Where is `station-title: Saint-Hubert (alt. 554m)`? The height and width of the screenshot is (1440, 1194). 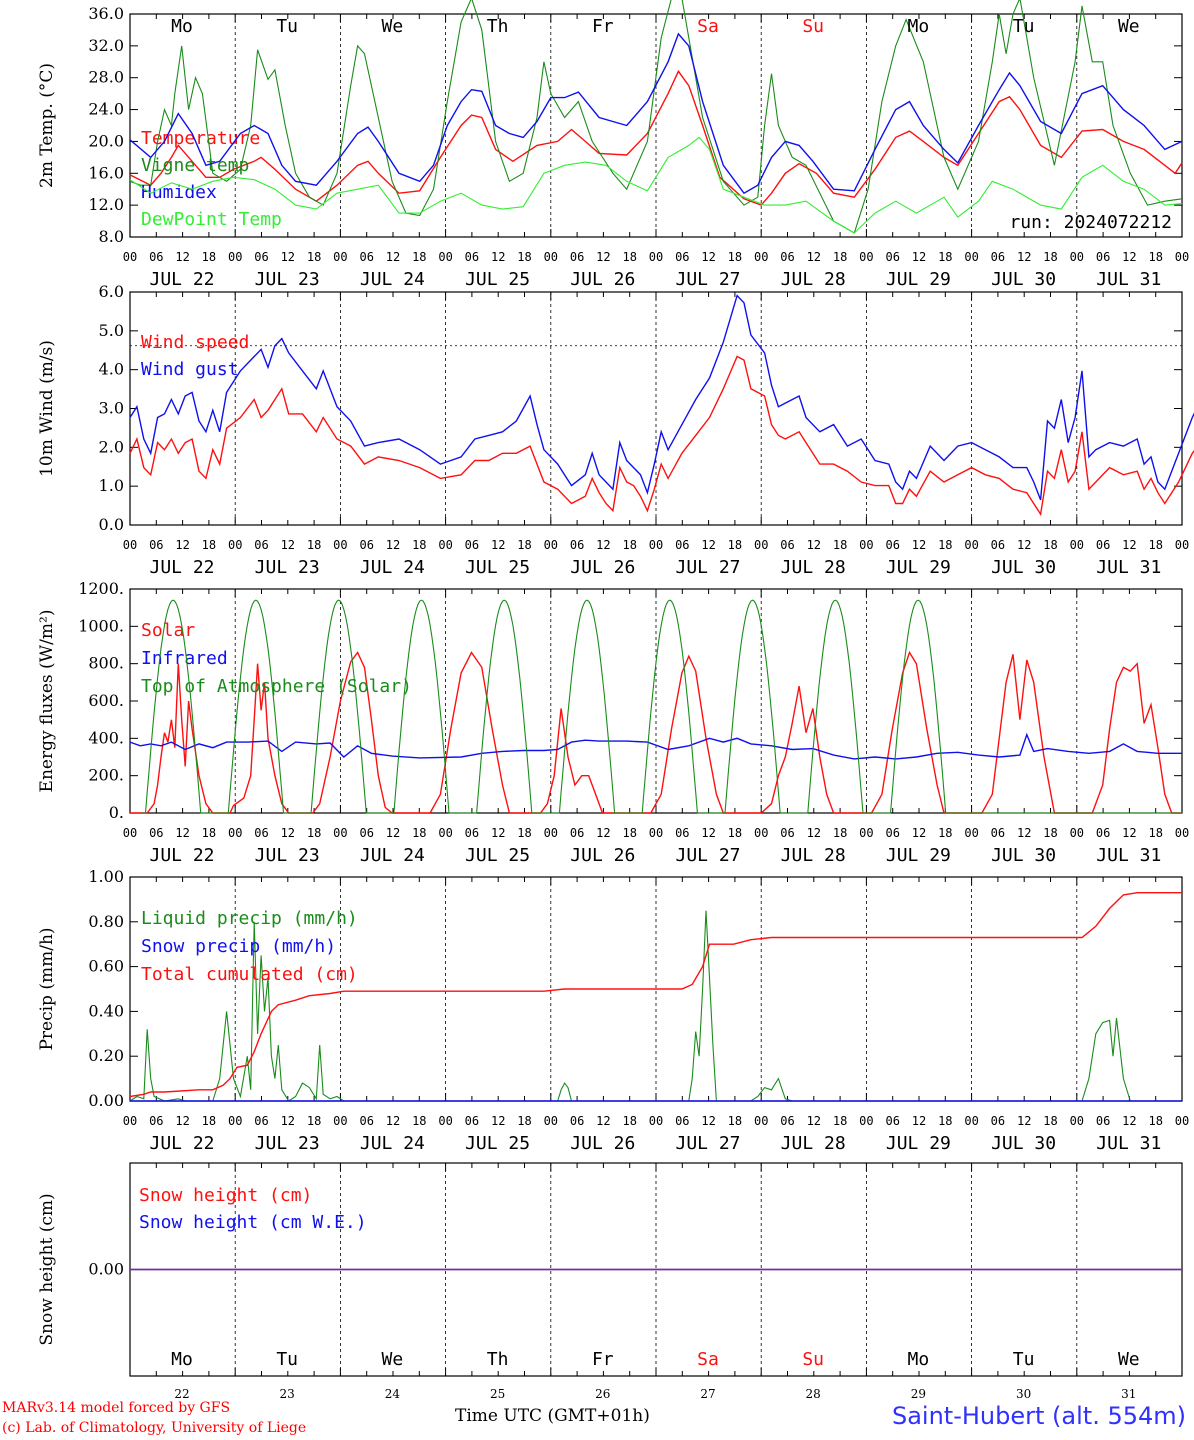 station-title: Saint-Hubert (alt. 554m) is located at coordinates (1038, 1416).